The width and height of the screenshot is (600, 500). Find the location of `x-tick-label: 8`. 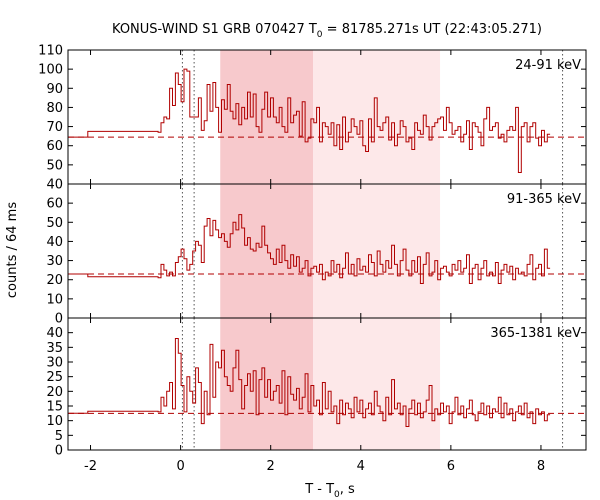

x-tick-label: 8 is located at coordinates (541, 466).